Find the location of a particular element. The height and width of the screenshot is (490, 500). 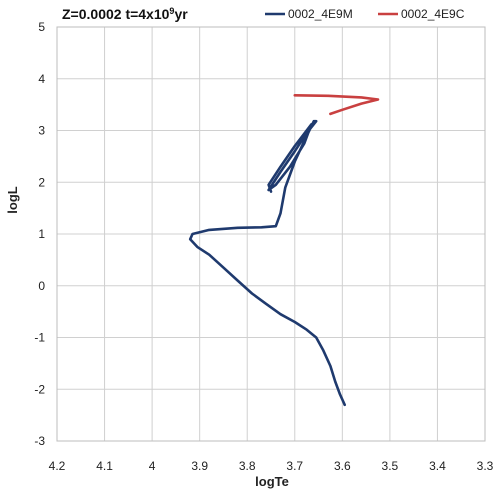

y-axis-title: logL is located at coordinates (12, 199).